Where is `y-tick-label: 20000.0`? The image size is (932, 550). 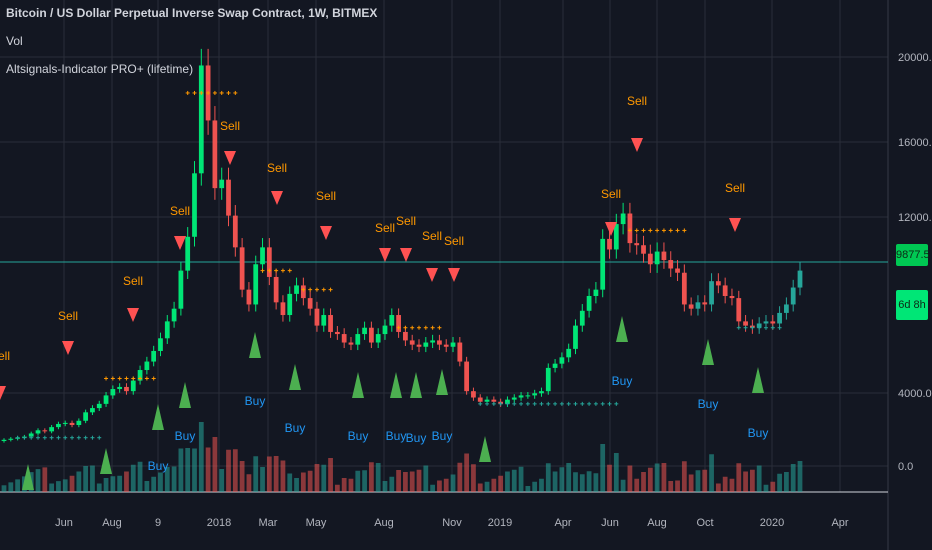
y-tick-label: 20000.0 is located at coordinates (915, 58).